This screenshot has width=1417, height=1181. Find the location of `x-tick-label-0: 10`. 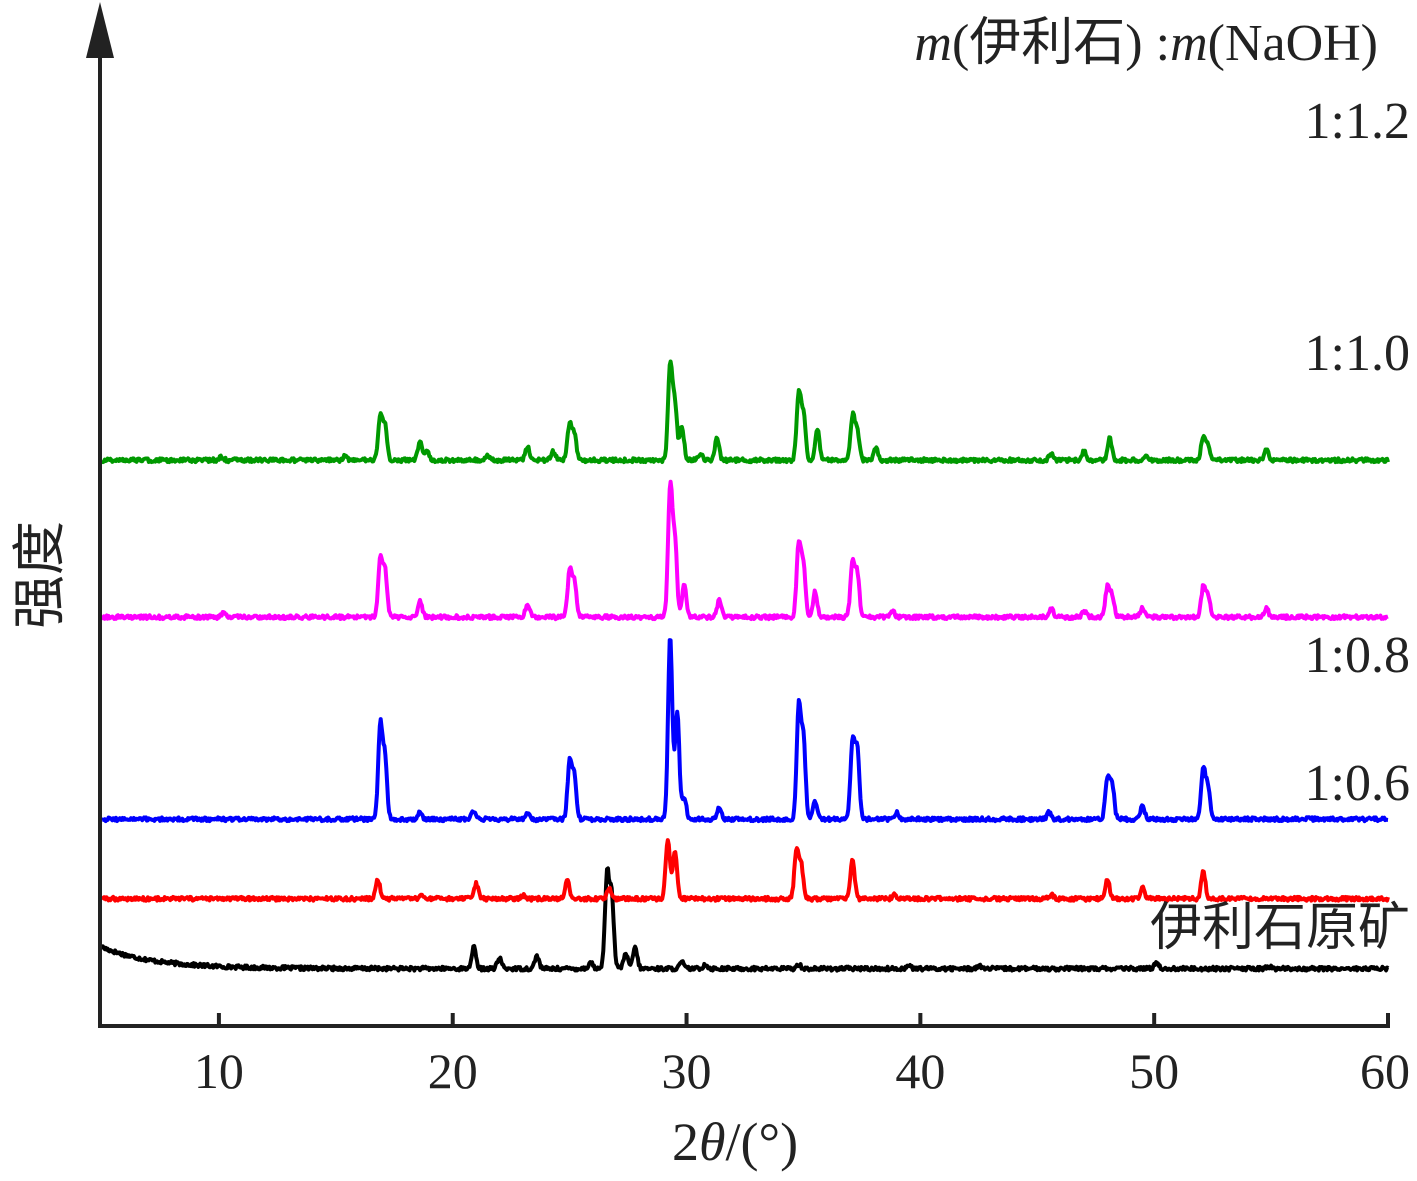

x-tick-label-0: 10 is located at coordinates (219, 1071).